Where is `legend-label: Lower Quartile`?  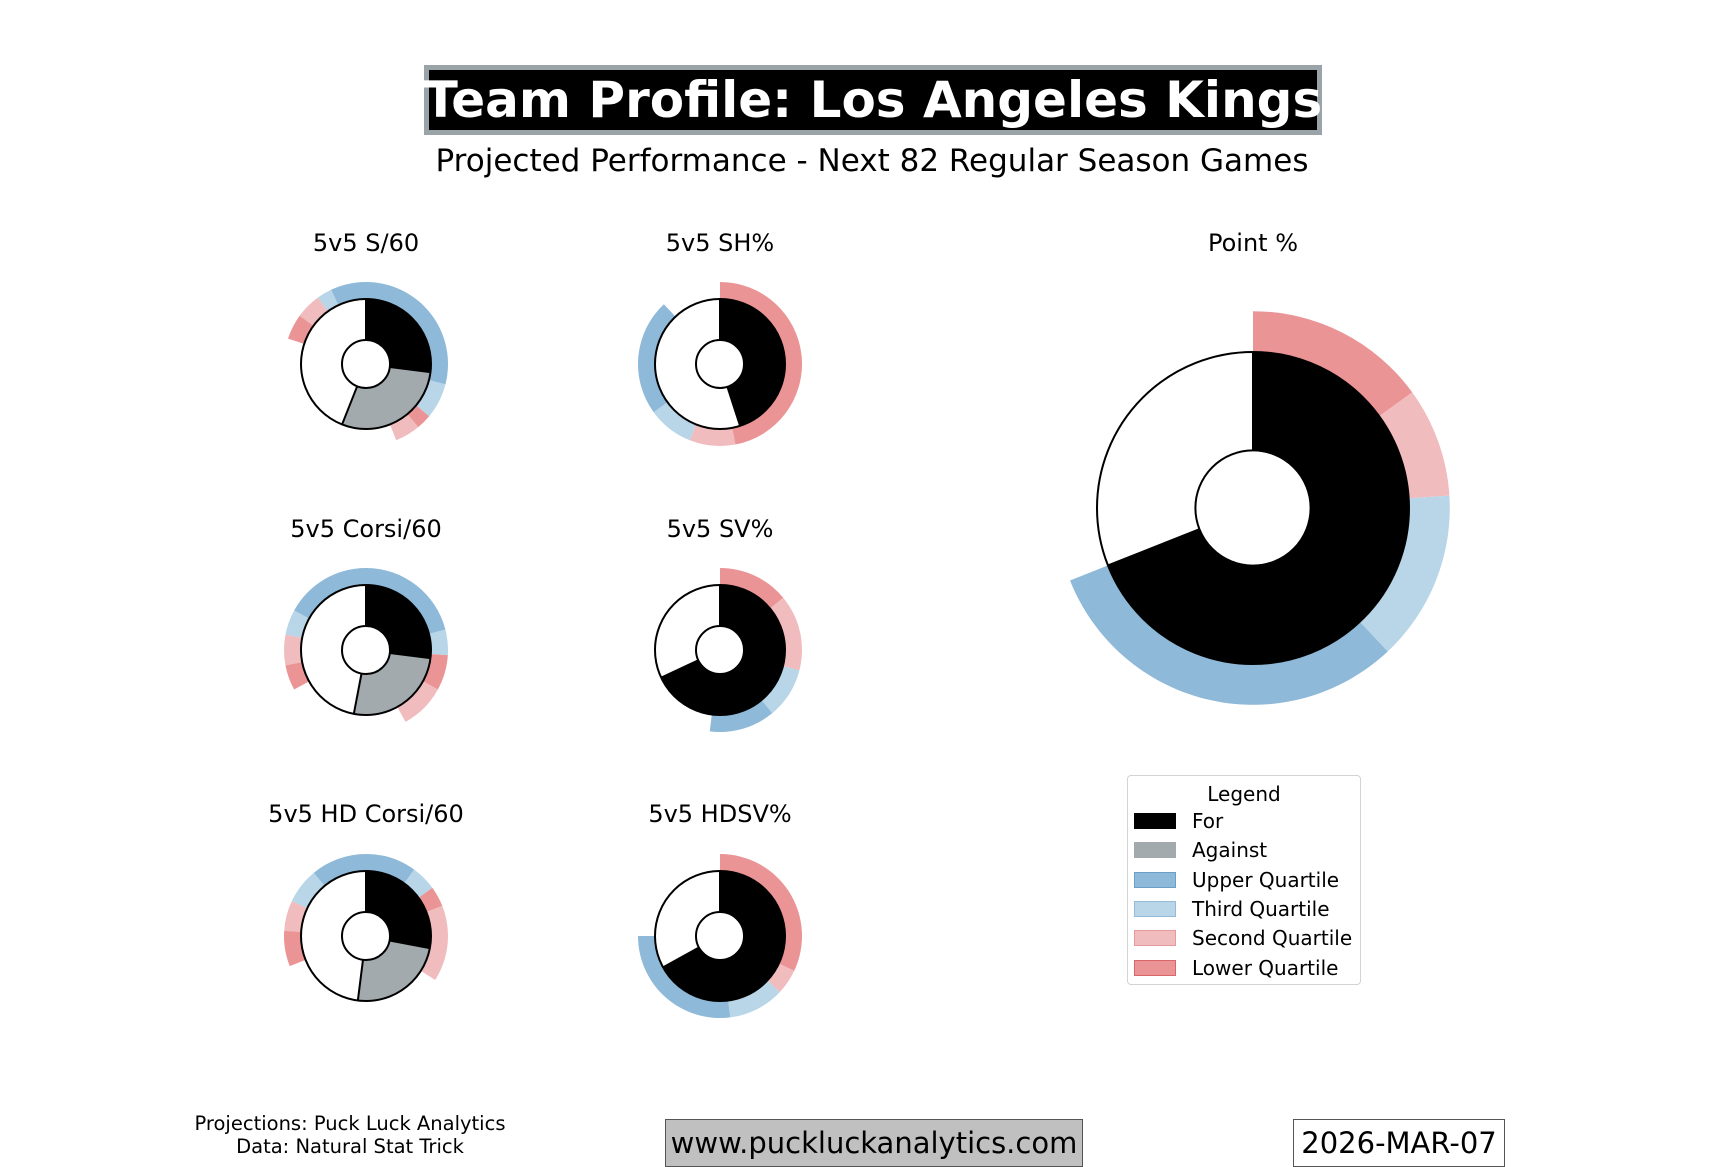 legend-label: Lower Quartile is located at coordinates (1265, 967).